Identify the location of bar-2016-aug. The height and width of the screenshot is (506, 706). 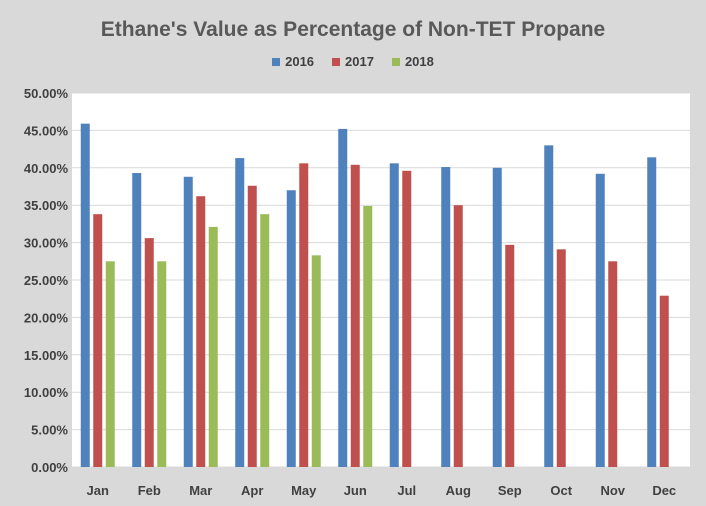
(446, 317).